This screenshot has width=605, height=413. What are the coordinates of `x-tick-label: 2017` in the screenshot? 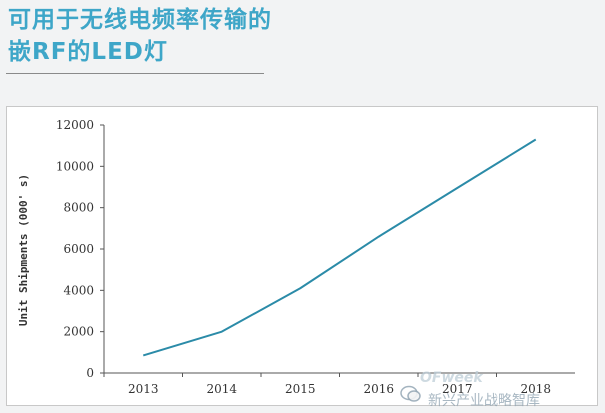 It's located at (457, 389).